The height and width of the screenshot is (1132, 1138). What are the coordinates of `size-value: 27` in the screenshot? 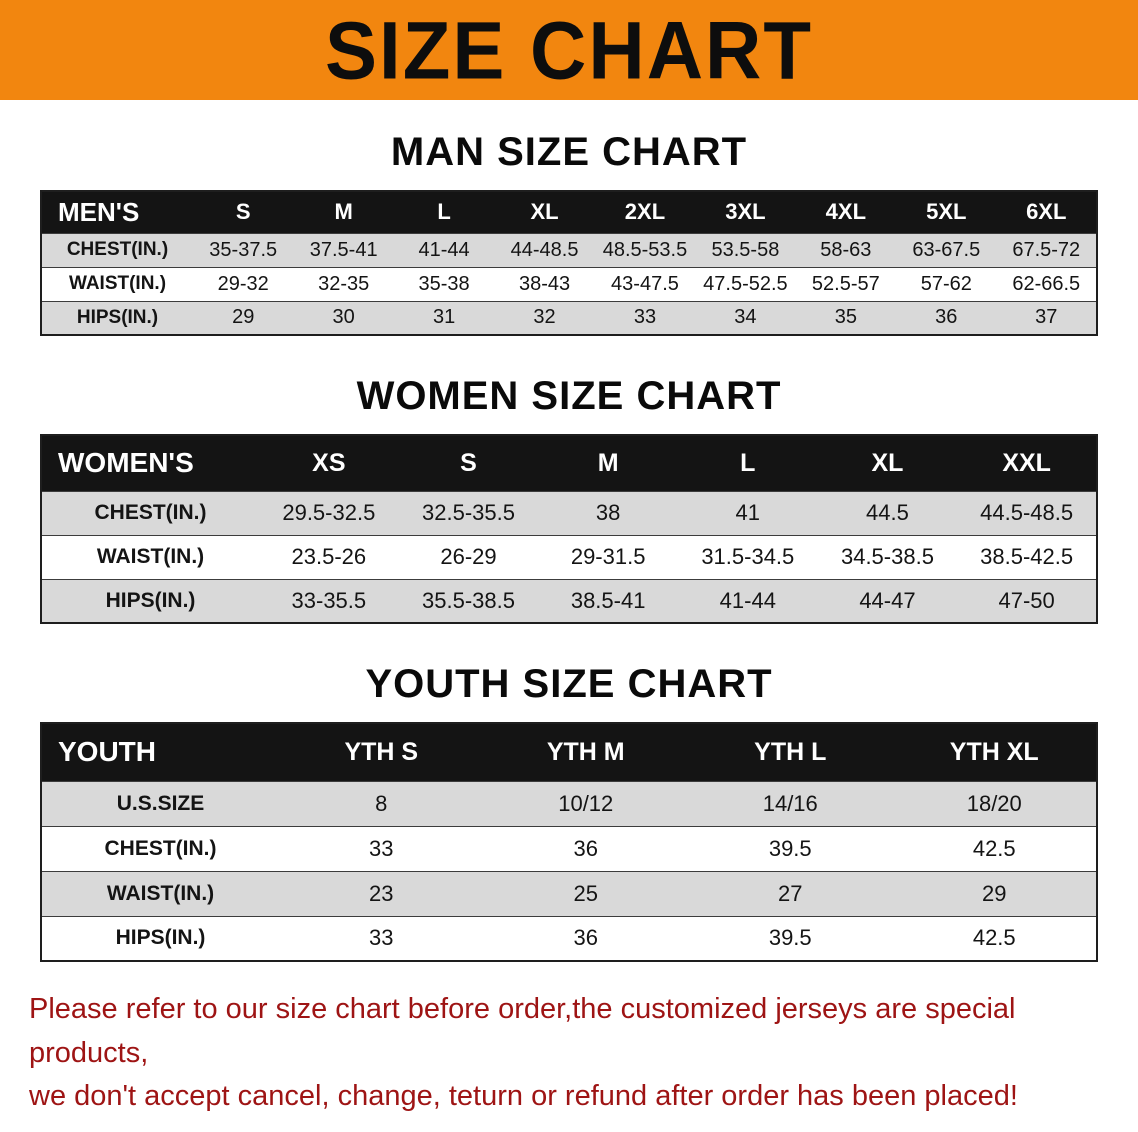 It's located at (790, 893).